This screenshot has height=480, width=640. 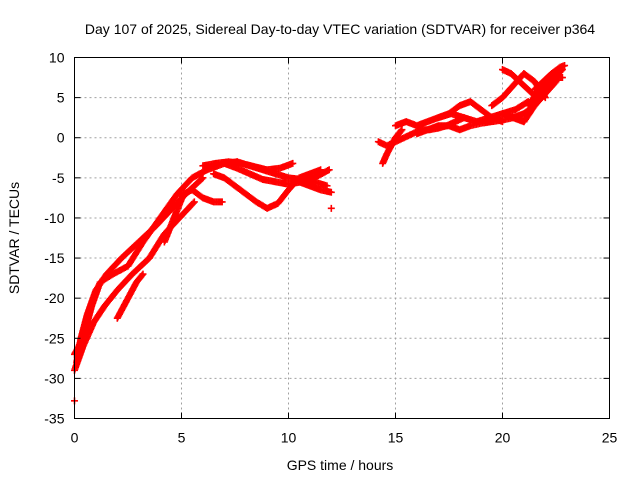 I want to click on y-tick-label: -30, so click(x=54, y=378).